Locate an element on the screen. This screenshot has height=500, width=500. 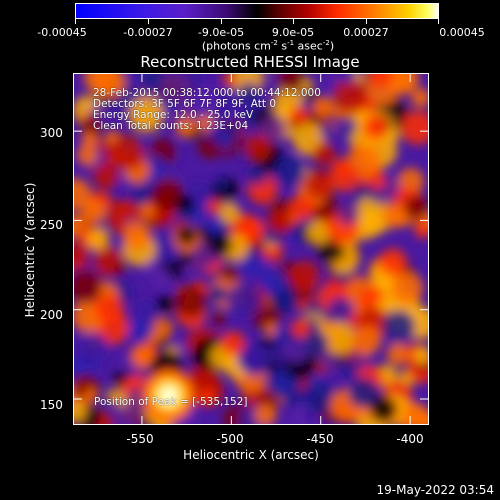
colorbar-unit-label: (photons cm-2 s-1 asec-2) is located at coordinates (268, 46).